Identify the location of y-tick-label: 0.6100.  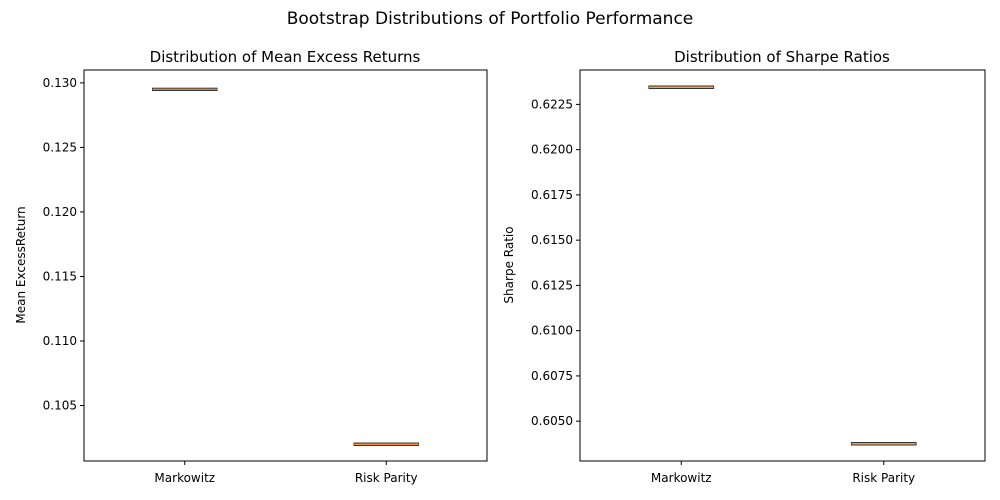
(552, 331).